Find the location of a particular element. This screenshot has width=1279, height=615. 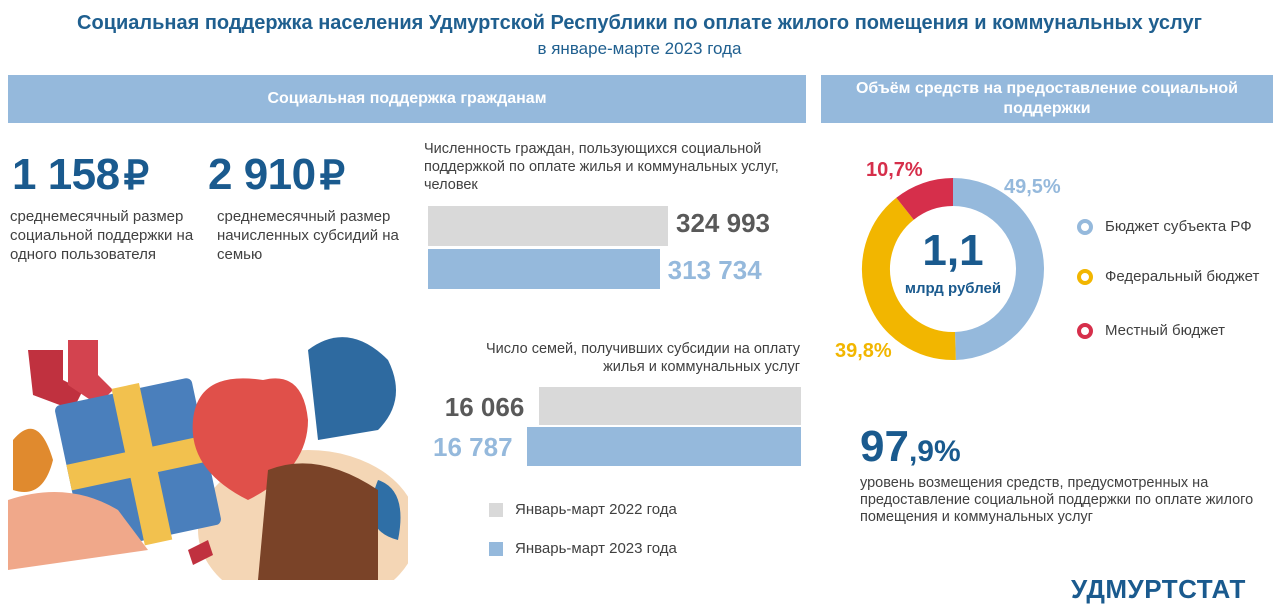

logo-udmurtstat: УДМУРТСТАТ is located at coordinates (1158, 589).